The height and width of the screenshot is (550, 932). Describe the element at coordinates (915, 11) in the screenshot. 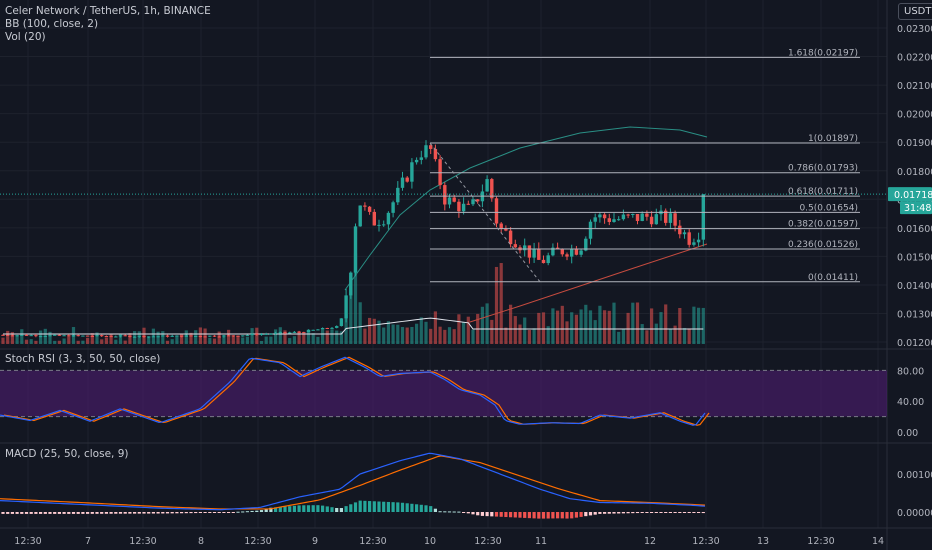

I see `currency-button: USDT` at that location.